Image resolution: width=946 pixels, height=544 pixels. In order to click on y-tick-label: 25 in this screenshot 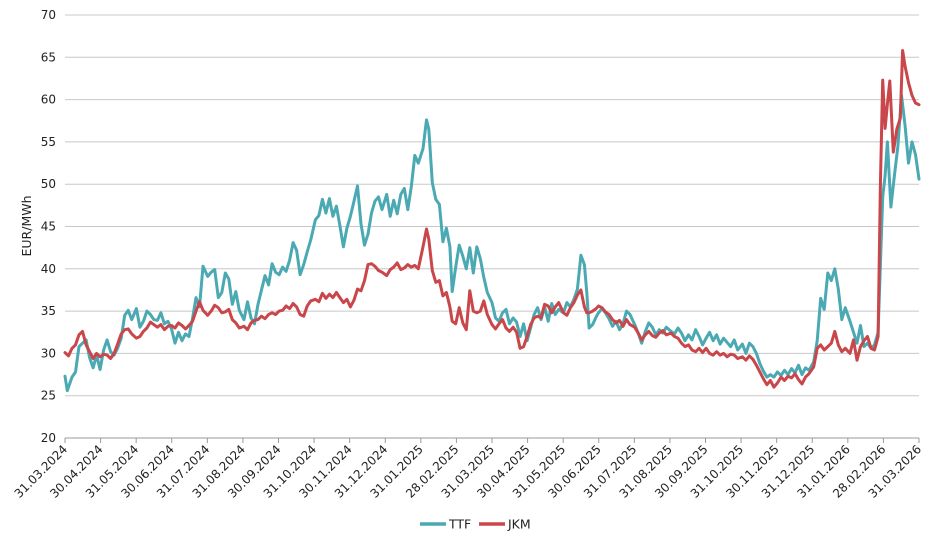, I will do `click(48, 396)`.